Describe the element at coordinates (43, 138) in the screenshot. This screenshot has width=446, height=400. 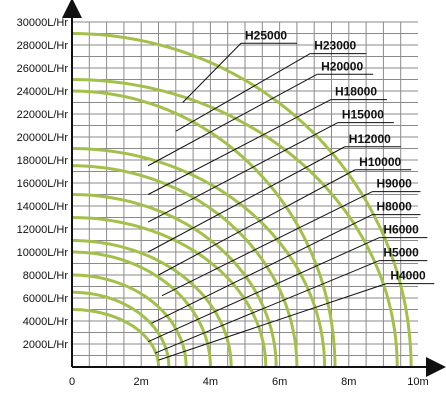
I see `y-tick-label: 20000L/Hr` at that location.